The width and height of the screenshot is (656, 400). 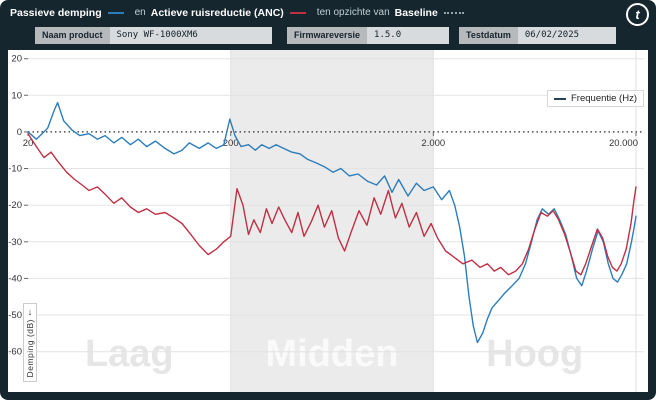 I want to click on y-tick-label: -60, so click(x=15, y=352).